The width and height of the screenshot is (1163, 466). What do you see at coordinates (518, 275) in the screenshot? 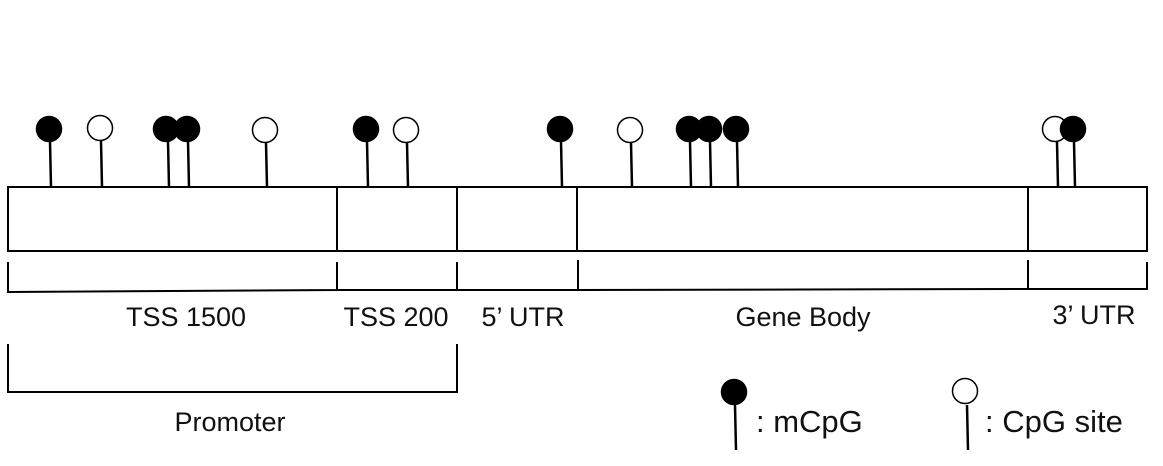
I see `bracket-utr5` at bounding box center [518, 275].